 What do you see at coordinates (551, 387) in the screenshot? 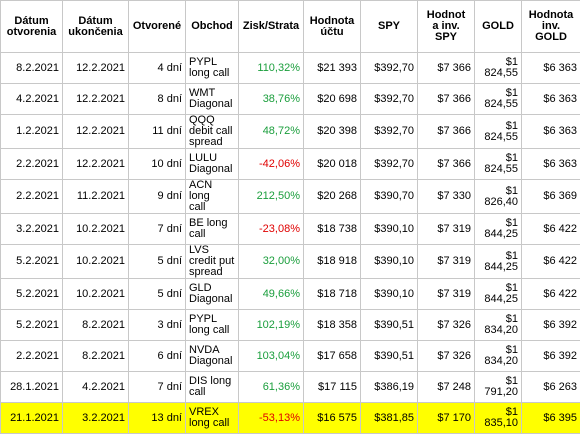
I see `table-cell: $6 263` at bounding box center [551, 387].